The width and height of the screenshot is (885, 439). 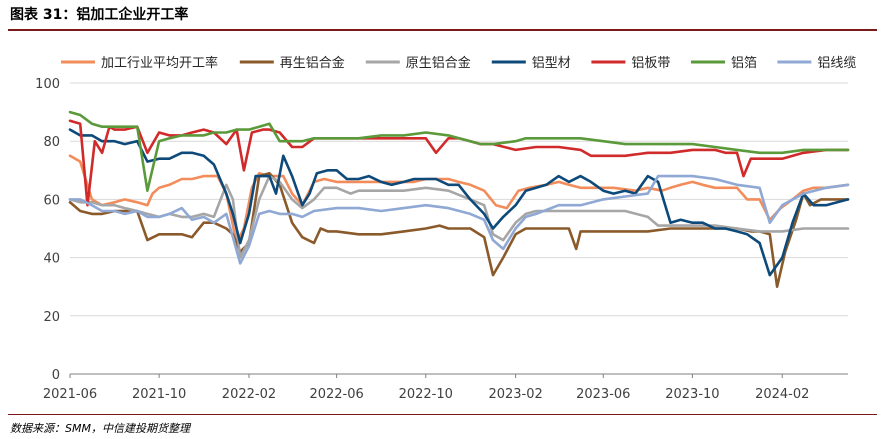 What do you see at coordinates (51, 142) in the screenshot?
I see `y-tick-label: 80` at bounding box center [51, 142].